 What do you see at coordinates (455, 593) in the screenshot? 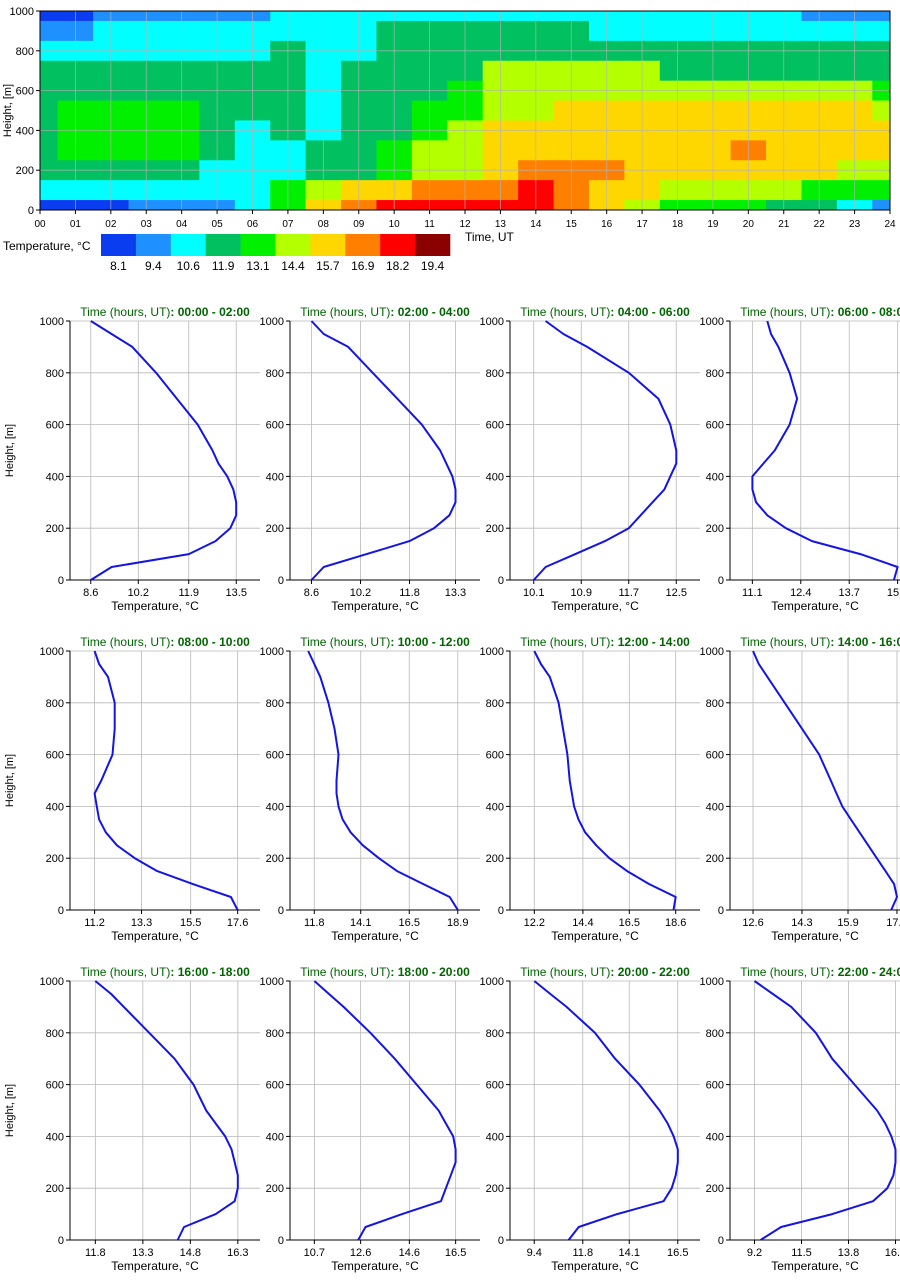
I see `x-tick-label: 13.3` at bounding box center [455, 593].